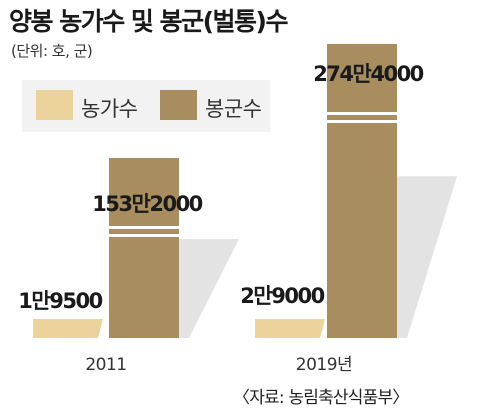 This screenshot has height=418, width=500. Describe the element at coordinates (324, 365) in the screenshot. I see `category-label-2019: 2019년` at that location.